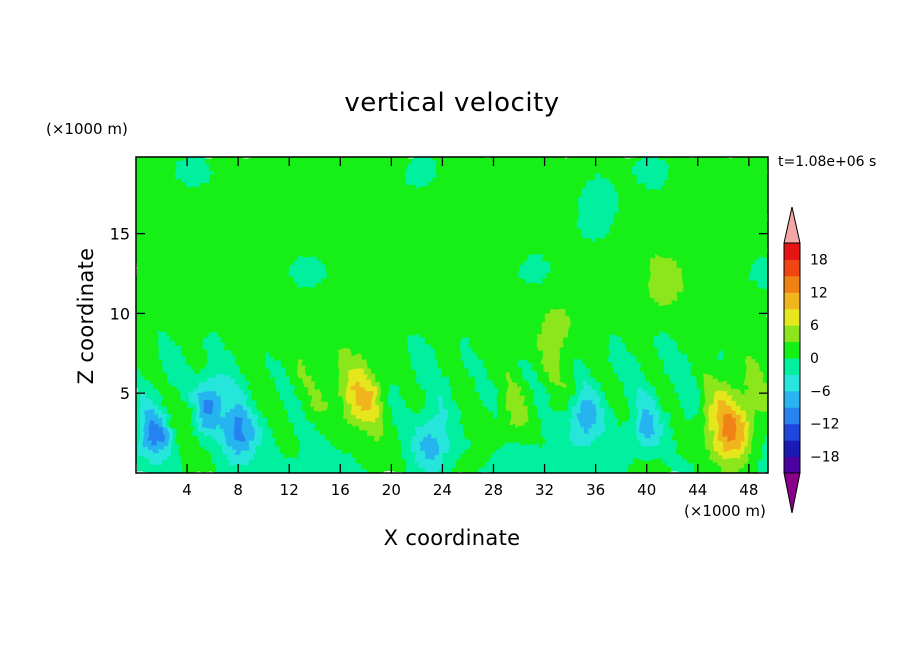 The height and width of the screenshot is (654, 904). Describe the element at coordinates (646, 490) in the screenshot. I see `x-tick-label: 40` at that location.